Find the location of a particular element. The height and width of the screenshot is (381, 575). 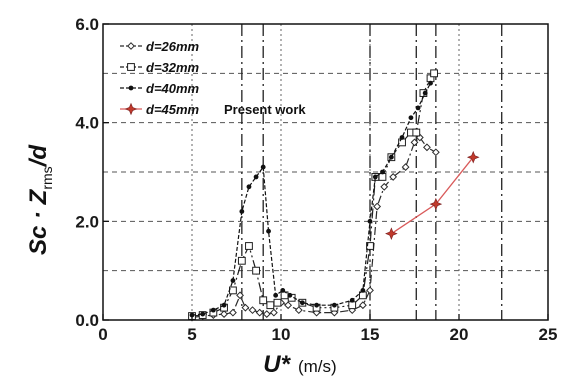

legend-label: d=32mm is located at coordinates (173, 67).